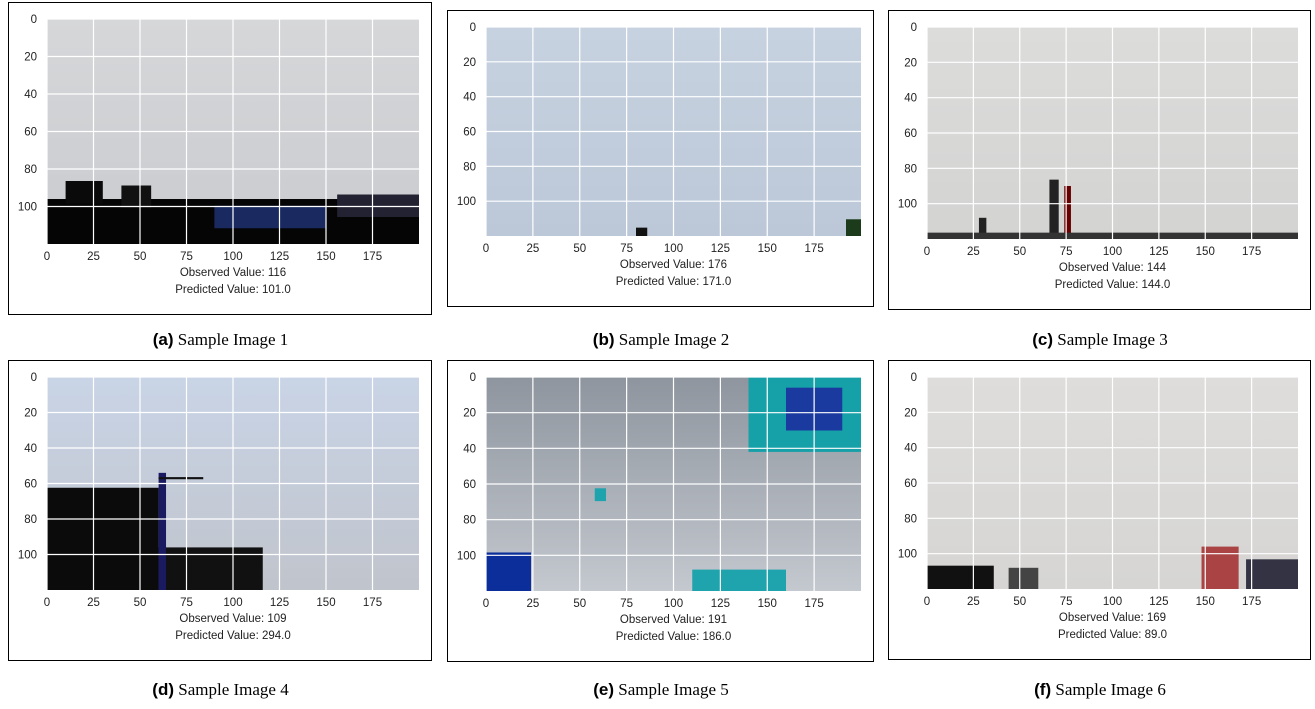 The width and height of the screenshot is (1315, 709). What do you see at coordinates (1112, 618) in the screenshot?
I see `observed-value: Observed Value: 169` at bounding box center [1112, 618].